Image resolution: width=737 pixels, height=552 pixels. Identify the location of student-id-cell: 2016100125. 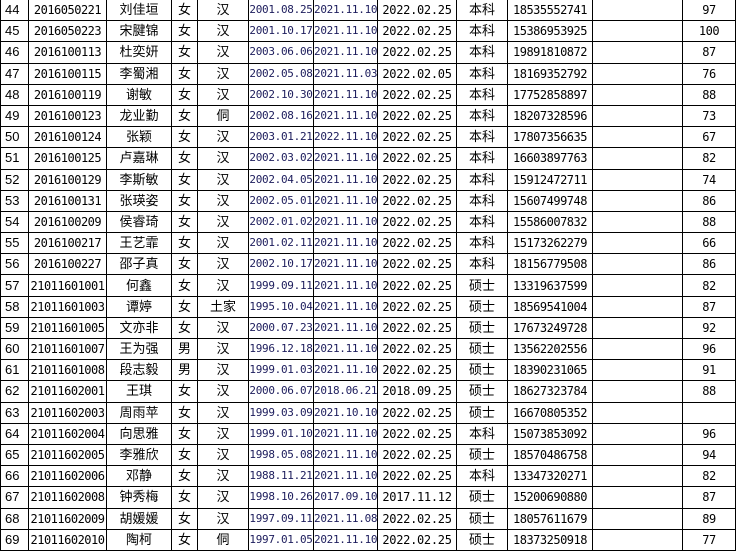
(67, 158).